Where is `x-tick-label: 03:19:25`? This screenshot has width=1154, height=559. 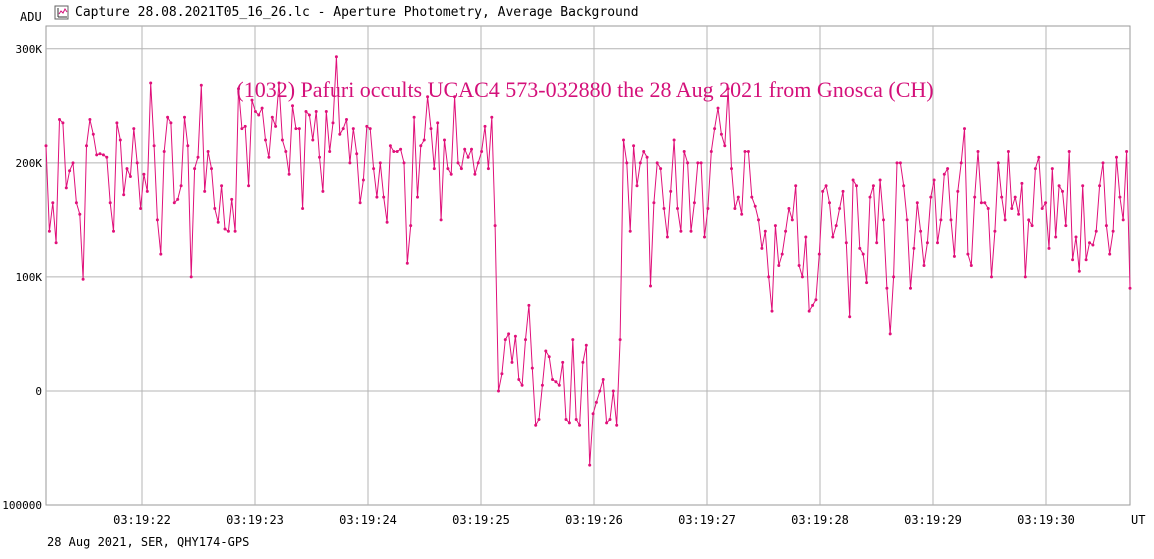 x-tick-label: 03:19:25 is located at coordinates (481, 520).